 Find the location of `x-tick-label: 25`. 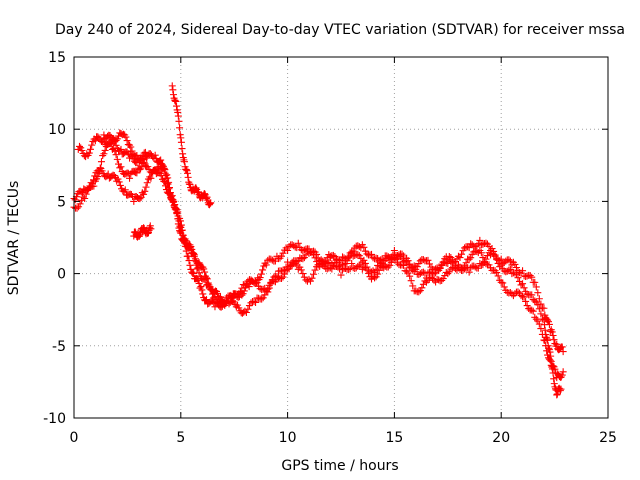

x-tick-label: 25 is located at coordinates (608, 438).